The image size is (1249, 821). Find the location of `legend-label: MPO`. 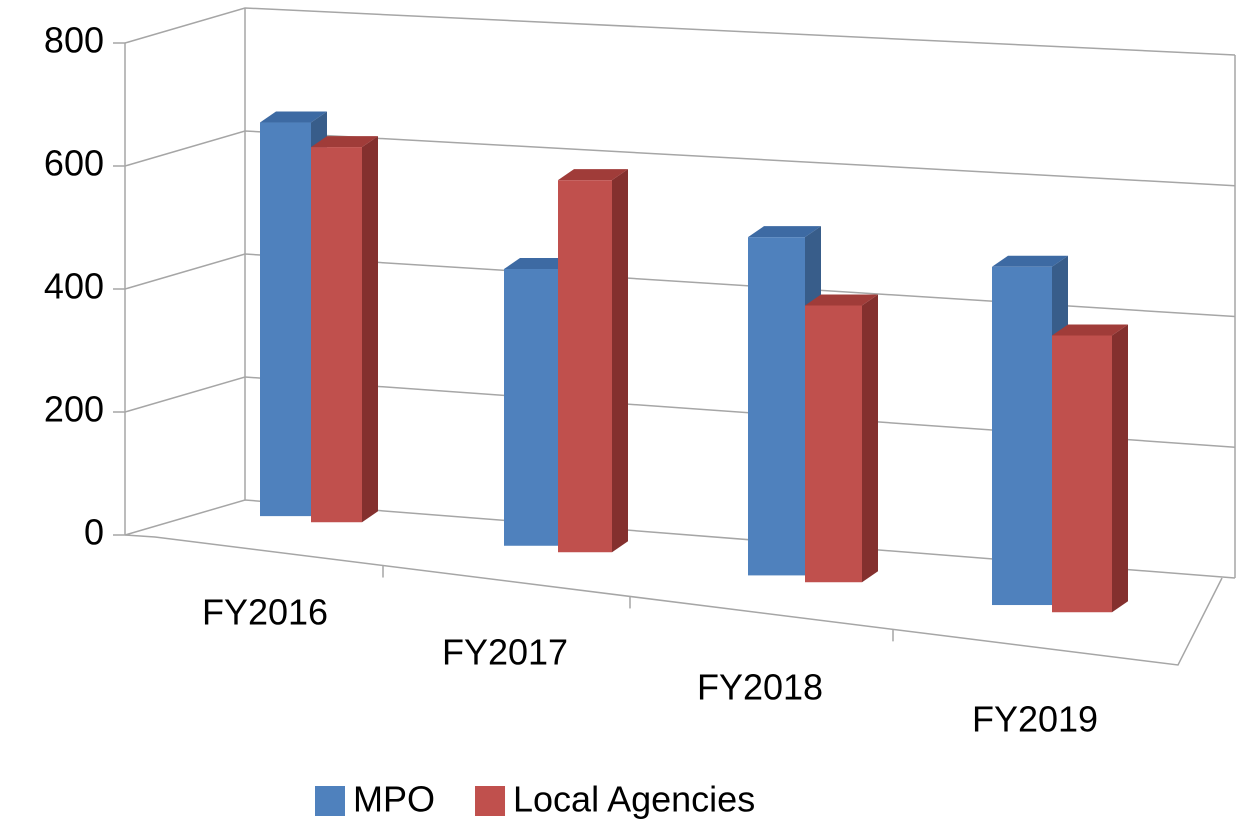

legend-label: MPO is located at coordinates (394, 799).